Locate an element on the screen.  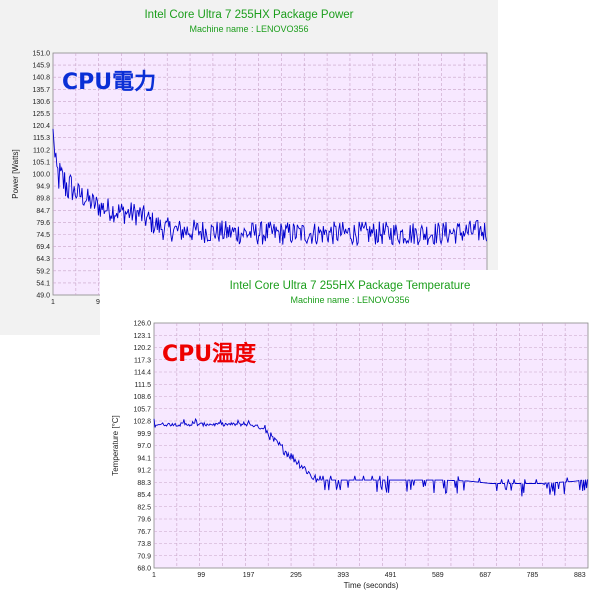
y-tick-label: 54.1 is located at coordinates (43, 283).